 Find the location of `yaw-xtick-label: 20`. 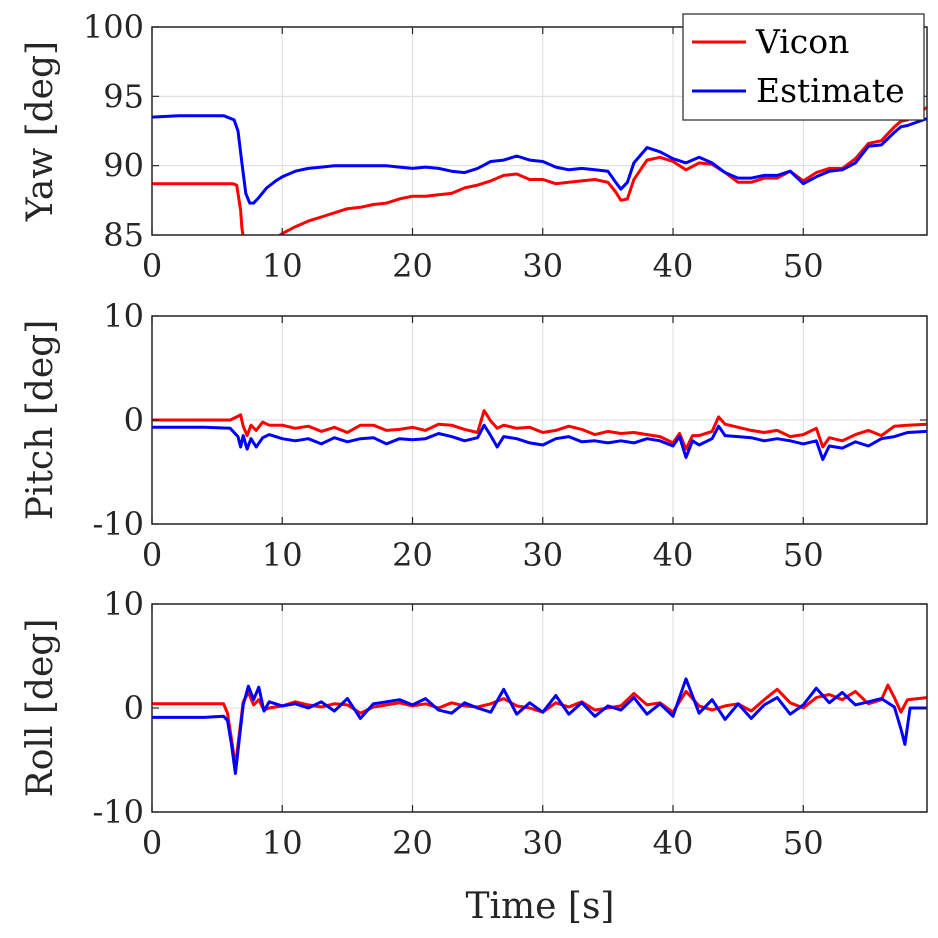

yaw-xtick-label: 20 is located at coordinates (412, 266).